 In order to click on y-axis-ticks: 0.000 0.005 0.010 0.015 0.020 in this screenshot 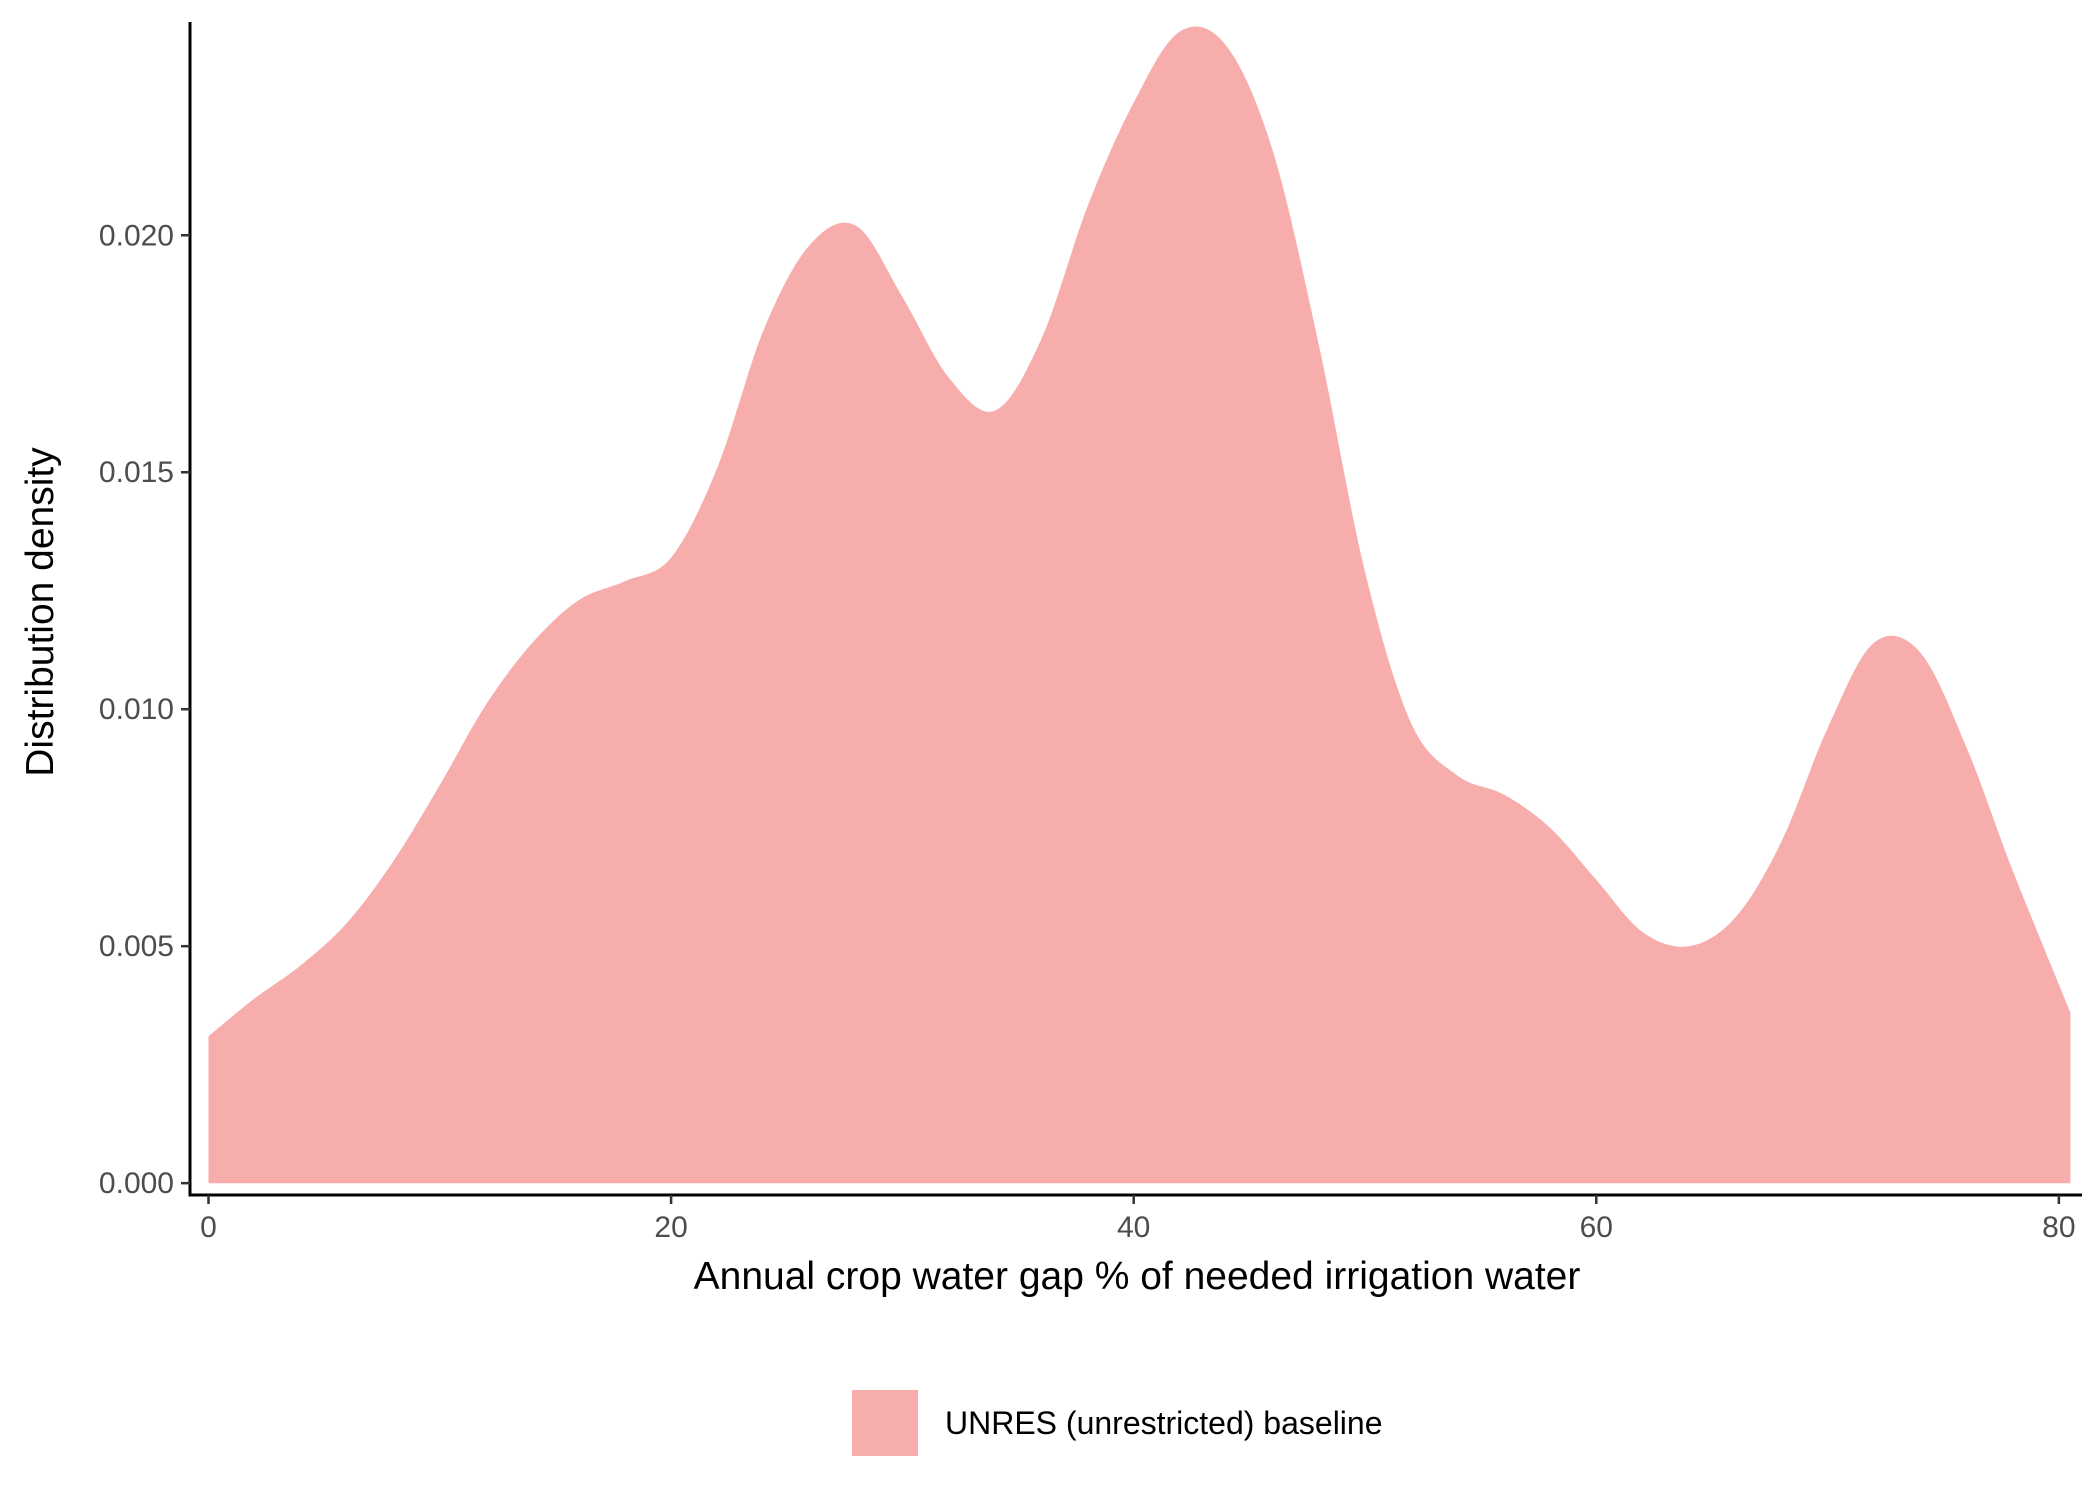, I will do `click(144, 709)`.